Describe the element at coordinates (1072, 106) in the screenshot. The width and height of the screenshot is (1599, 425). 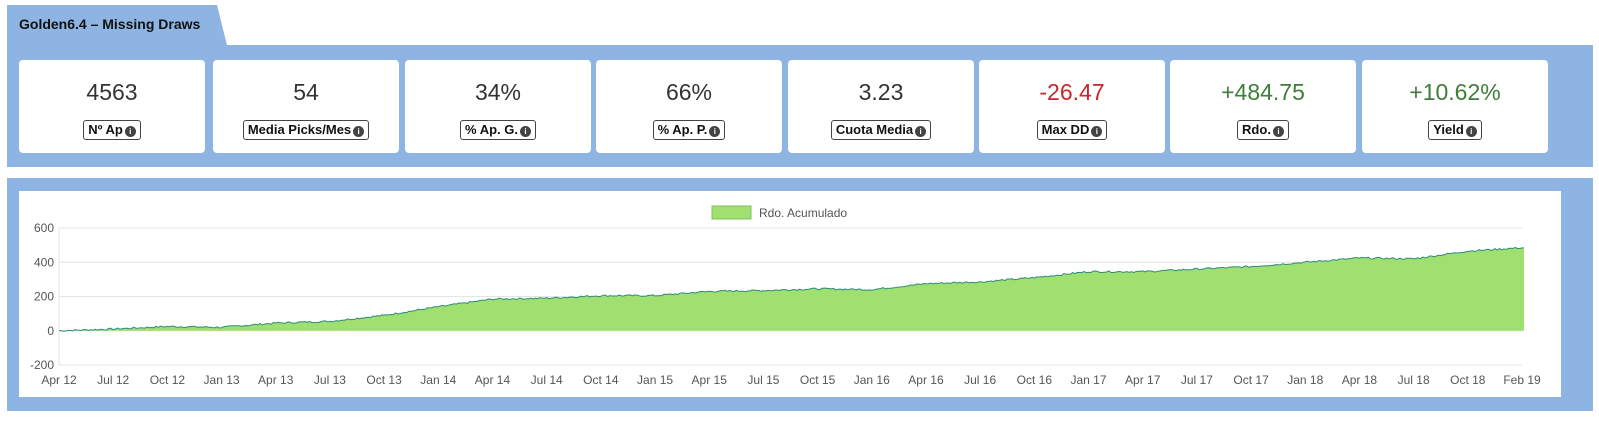
I see `stat-card-max-dd: -26.47 Max DD i` at that location.